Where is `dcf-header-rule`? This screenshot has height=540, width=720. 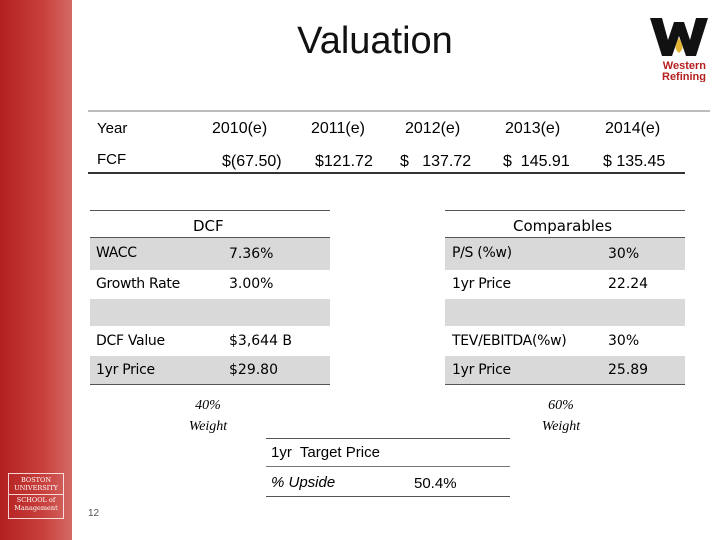
dcf-header-rule is located at coordinates (210, 237).